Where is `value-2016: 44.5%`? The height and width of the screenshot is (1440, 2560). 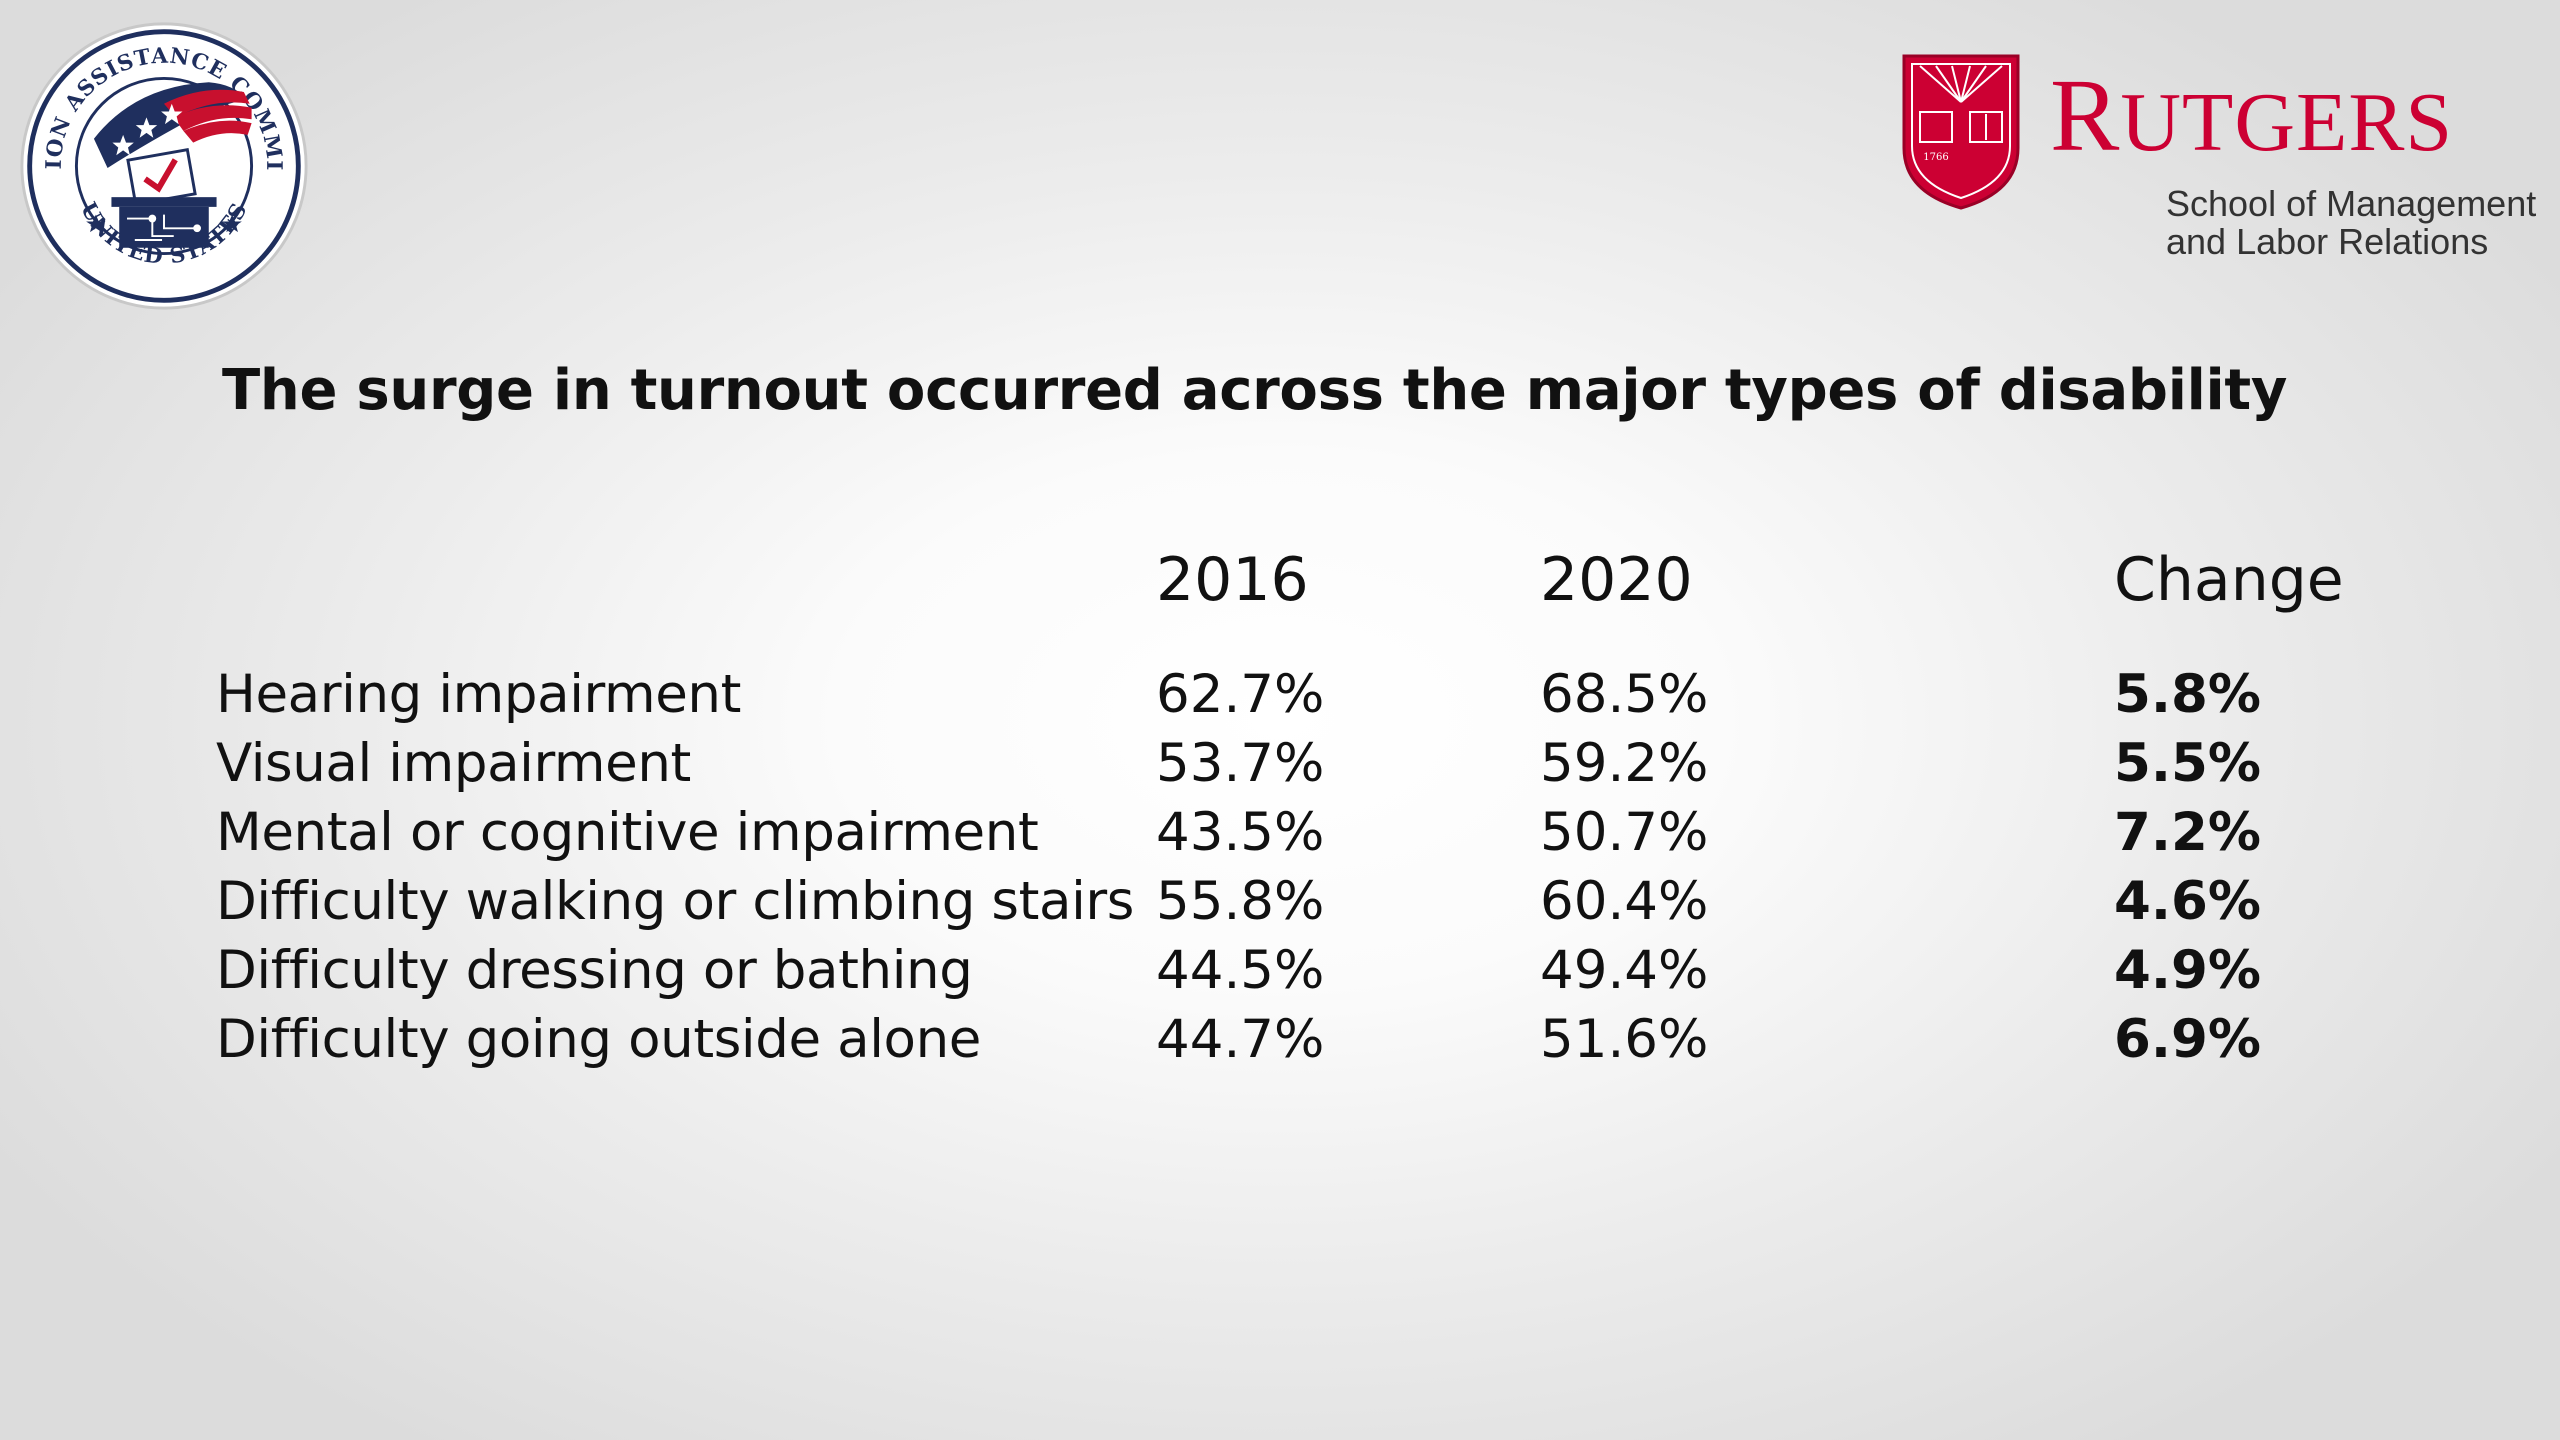 value-2016: 44.5% is located at coordinates (1240, 970).